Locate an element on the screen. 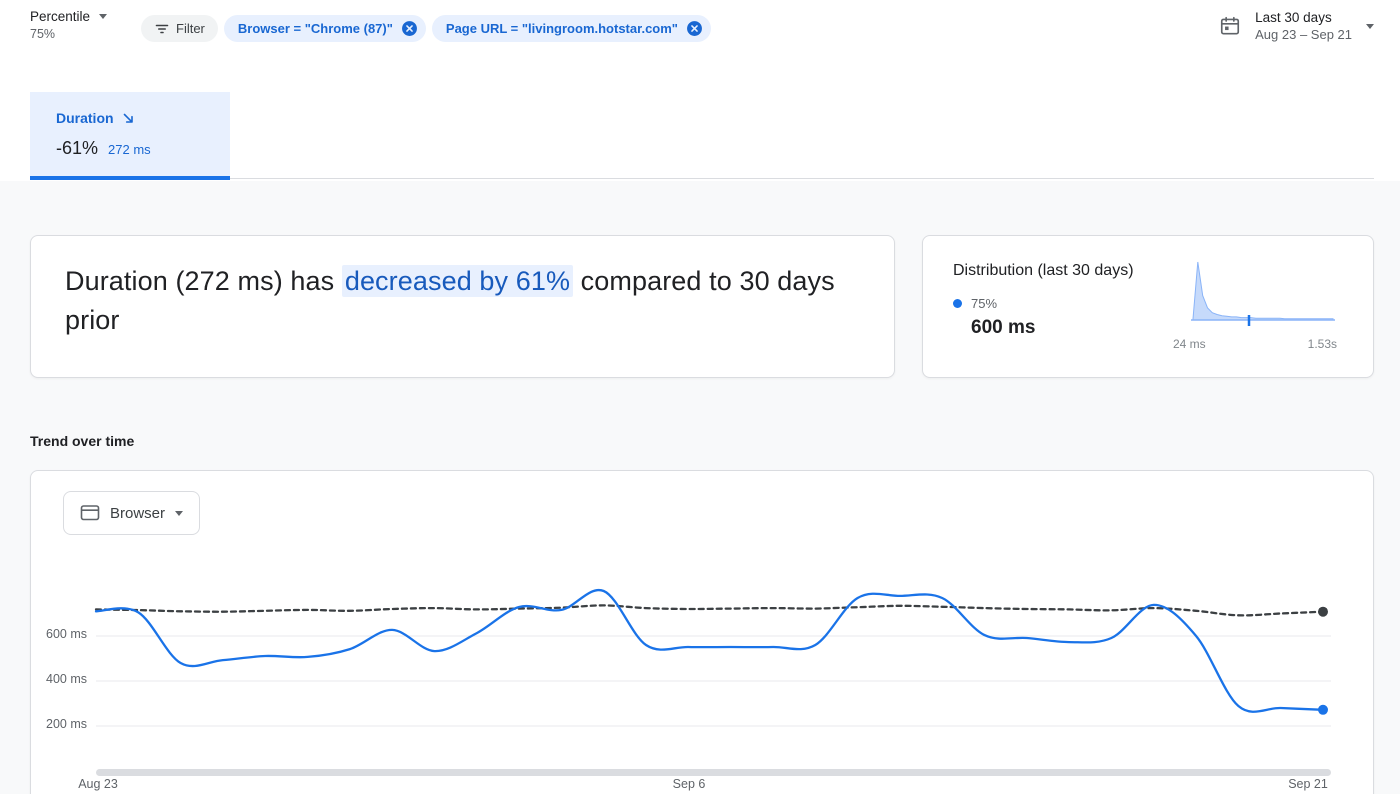 Image resolution: width=1400 pixels, height=794 pixels. distribution-chart is located at coordinates (1263, 293).